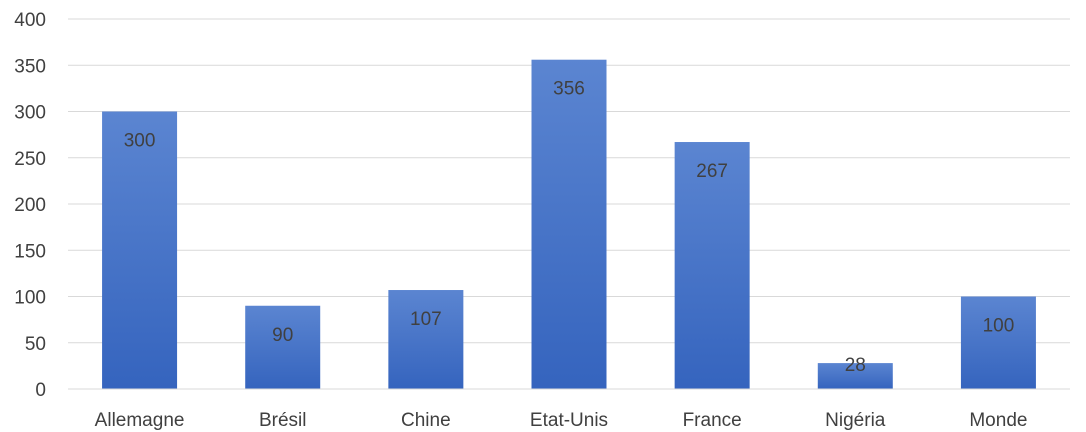 This screenshot has width=1086, height=432. Describe the element at coordinates (426, 420) in the screenshot. I see `x-tick-label: Chine` at that location.